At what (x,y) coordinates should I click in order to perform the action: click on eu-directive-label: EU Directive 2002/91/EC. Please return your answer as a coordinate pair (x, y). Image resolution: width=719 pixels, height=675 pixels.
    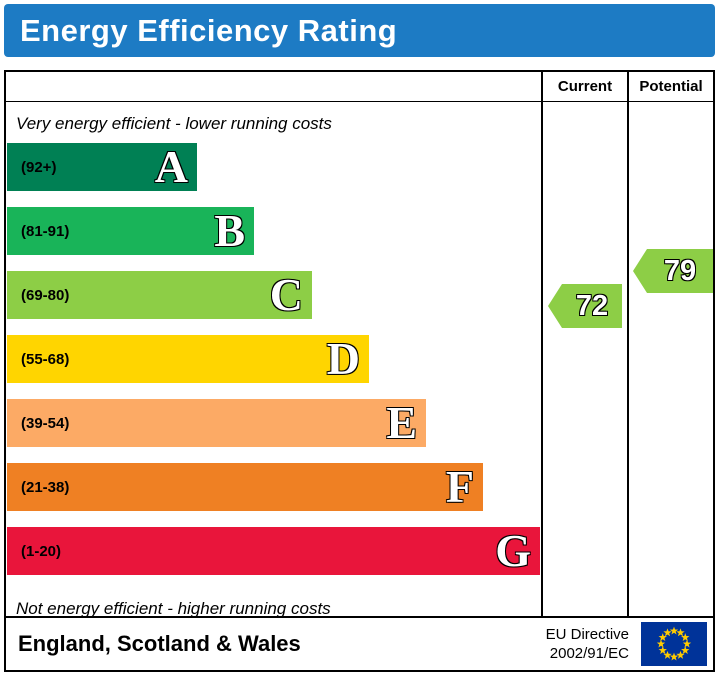
    Looking at the image, I should click on (587, 644).